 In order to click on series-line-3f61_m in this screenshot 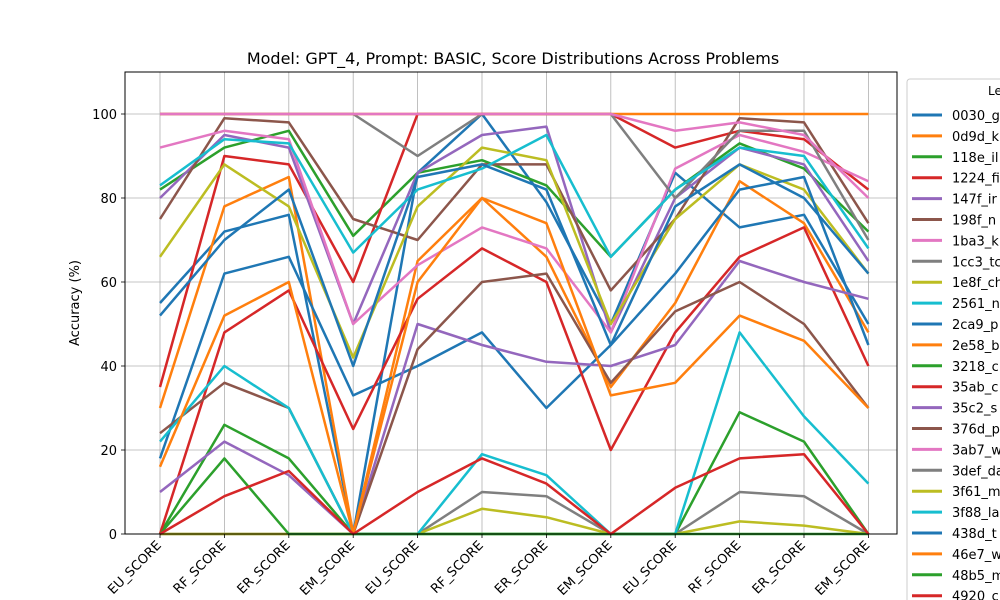, I will do `click(514, 521)`.